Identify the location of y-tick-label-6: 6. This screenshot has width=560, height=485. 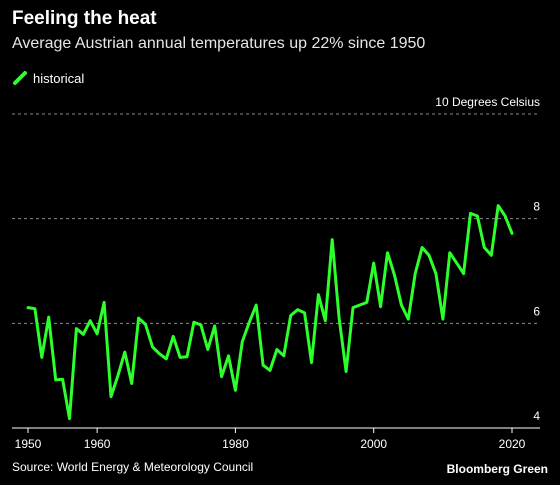
(536, 311).